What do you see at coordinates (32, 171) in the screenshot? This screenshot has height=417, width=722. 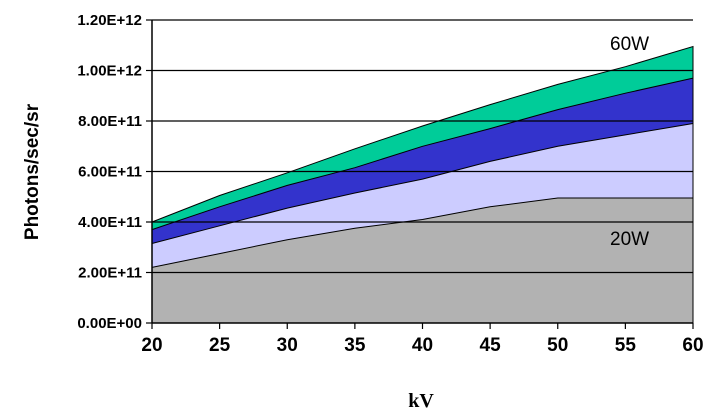 I see `y-axis-label: Photons/sec/sr` at bounding box center [32, 171].